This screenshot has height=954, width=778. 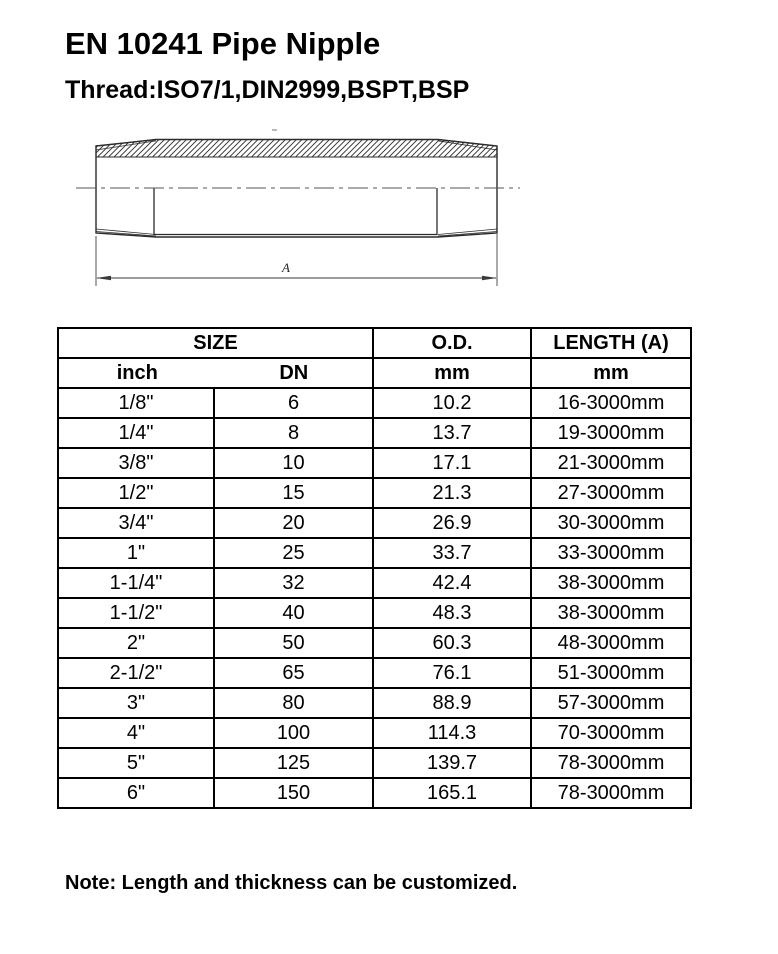 I want to click on cell-inch: 2-1/2", so click(x=136, y=673).